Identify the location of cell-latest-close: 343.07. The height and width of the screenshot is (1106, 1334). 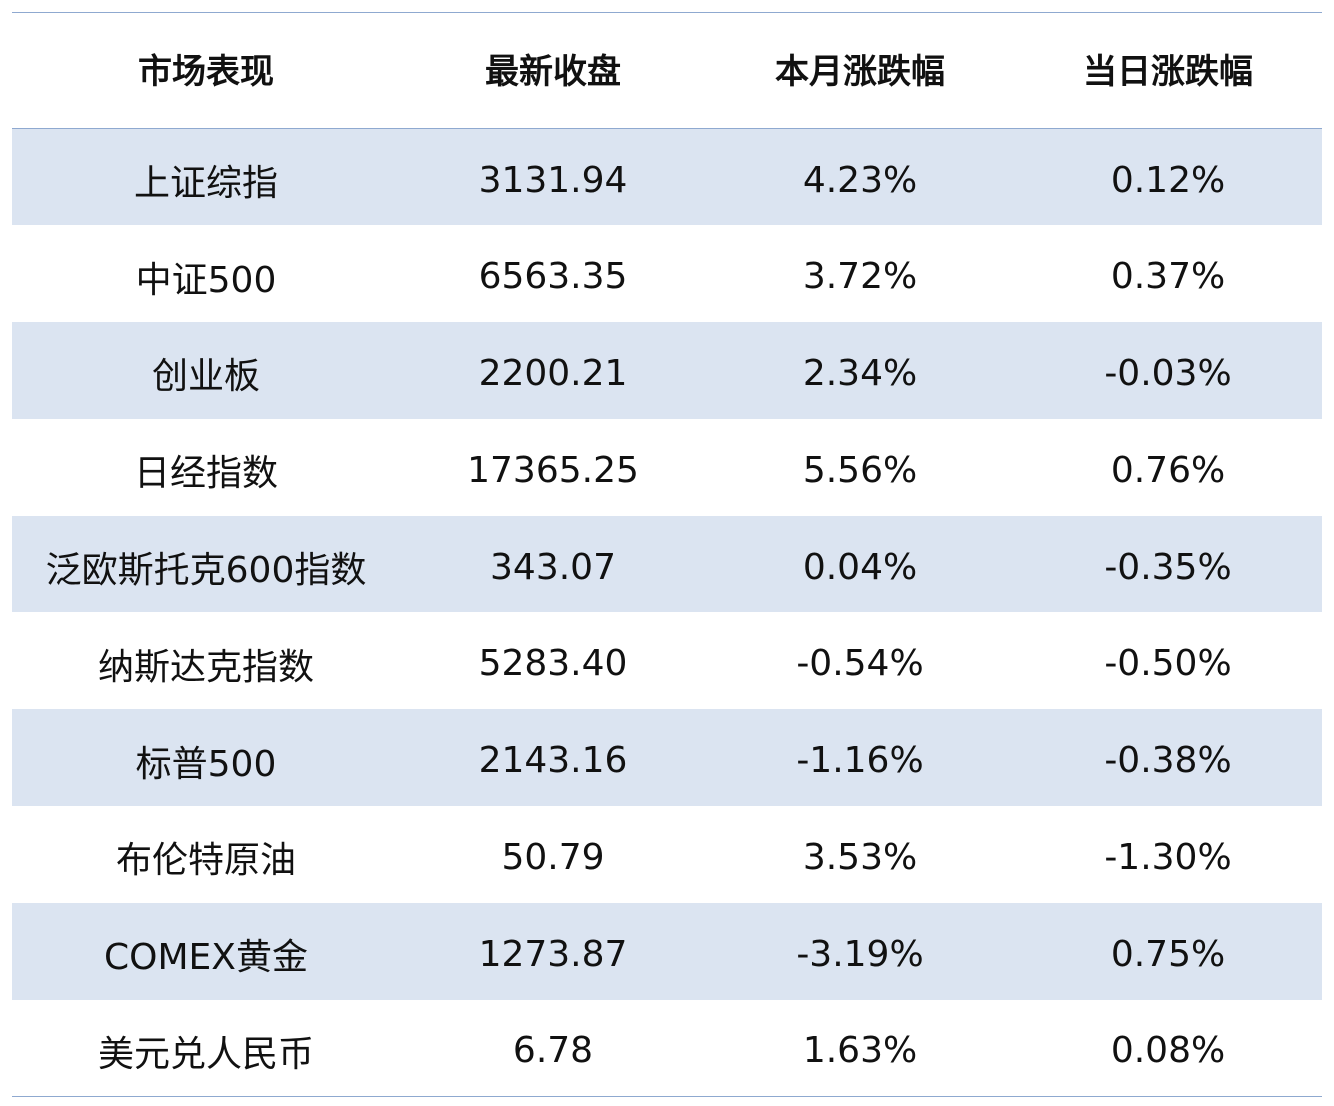
(553, 564).